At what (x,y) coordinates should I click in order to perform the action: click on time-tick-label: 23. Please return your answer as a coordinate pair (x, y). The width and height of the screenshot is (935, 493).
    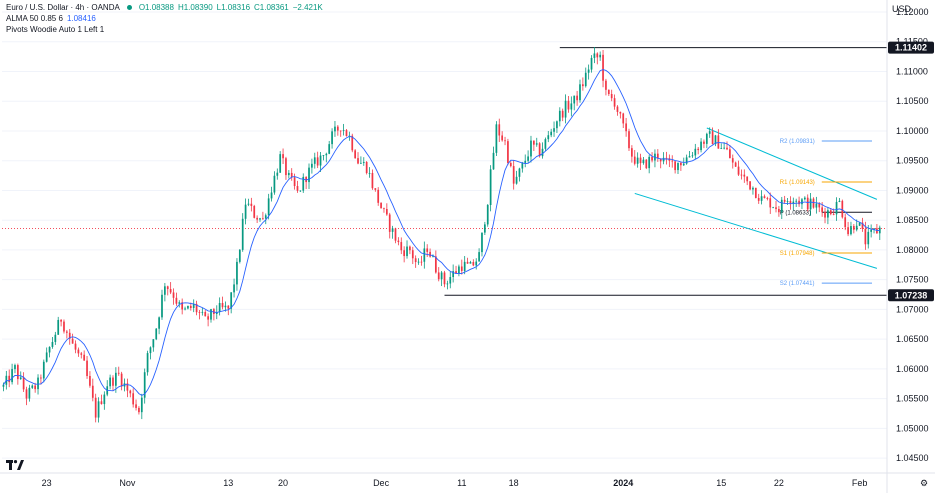
    Looking at the image, I should click on (47, 483).